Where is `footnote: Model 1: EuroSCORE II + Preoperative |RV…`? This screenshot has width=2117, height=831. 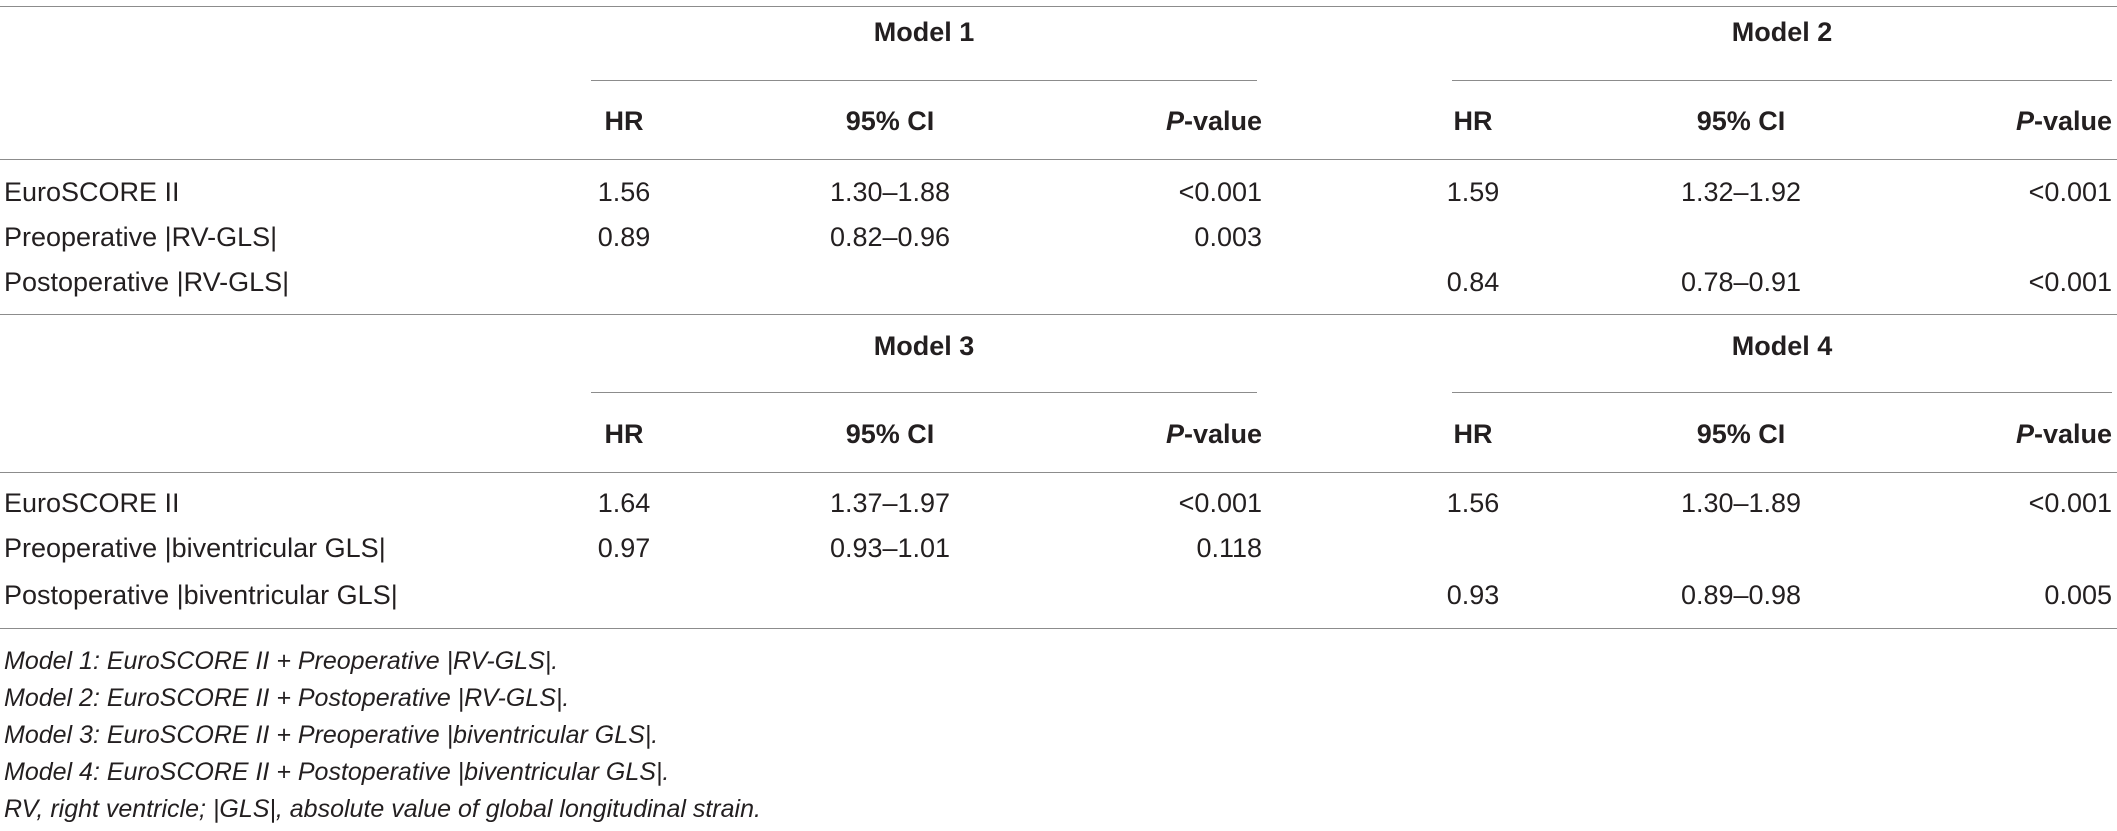 footnote: Model 1: EuroSCORE II + Preoperative |RV… is located at coordinates (281, 661).